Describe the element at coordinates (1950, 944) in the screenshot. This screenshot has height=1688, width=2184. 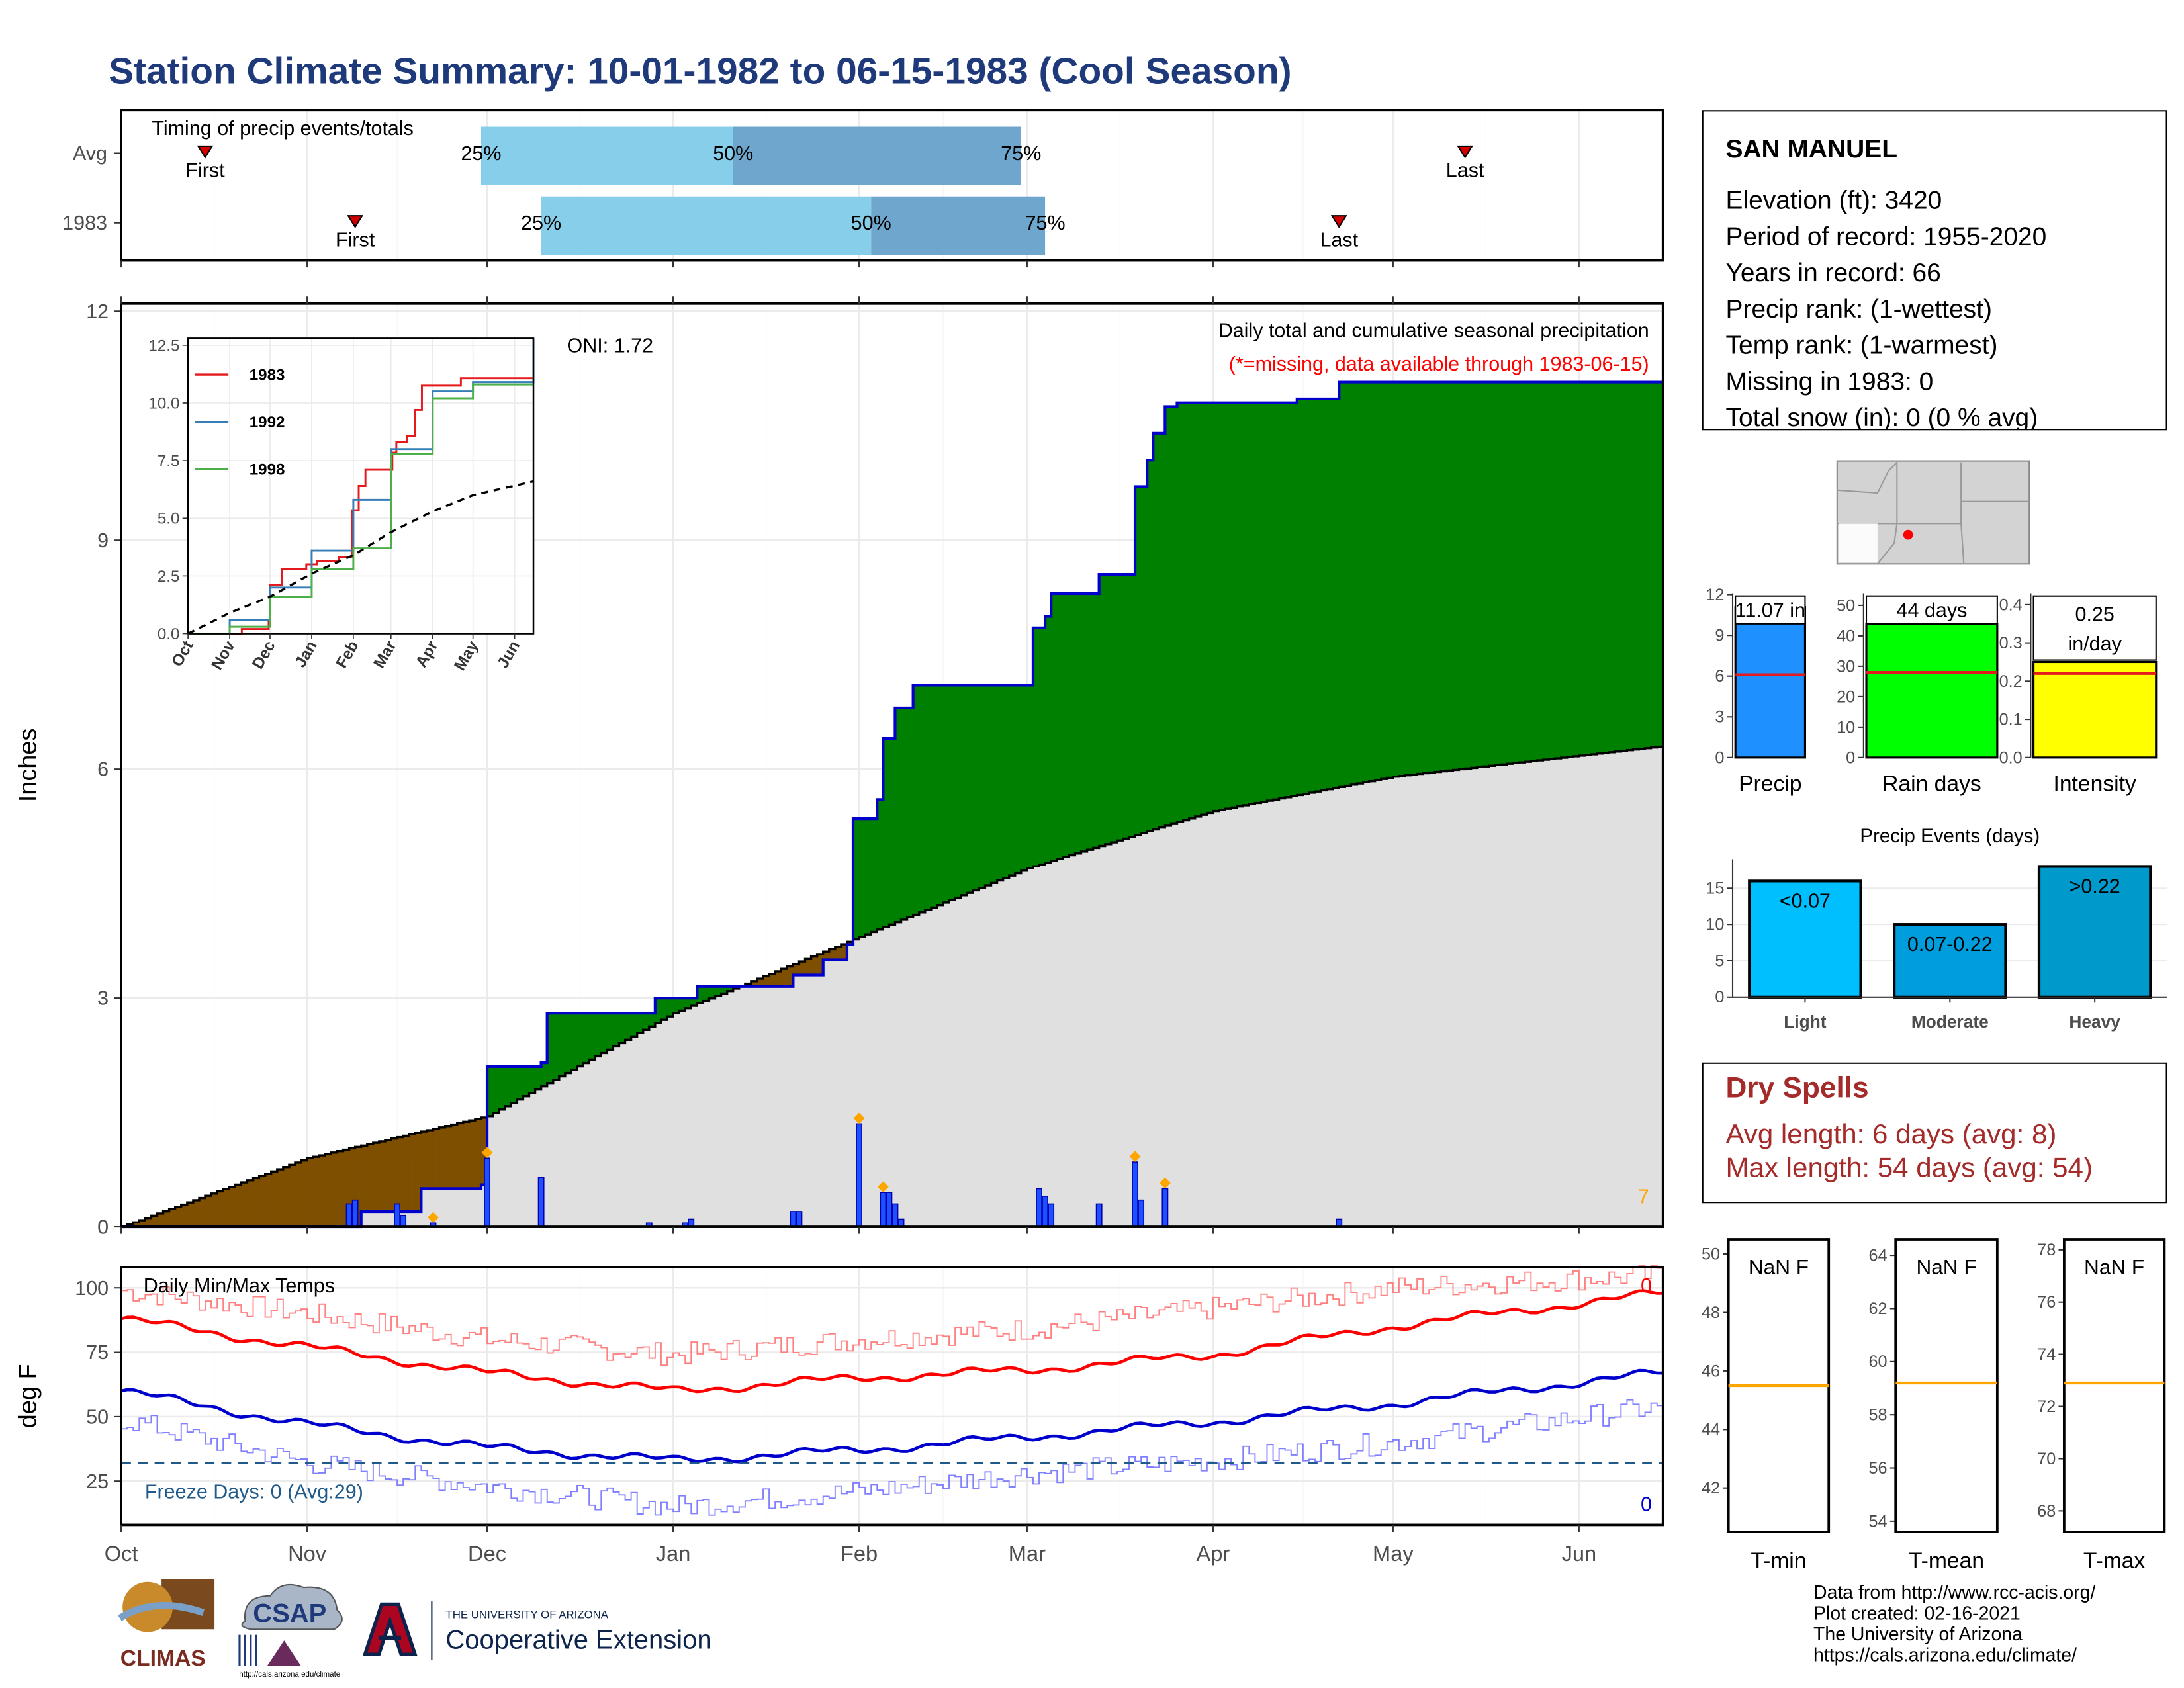
I see `precip-events-bar-label: 0.07-0.22` at that location.